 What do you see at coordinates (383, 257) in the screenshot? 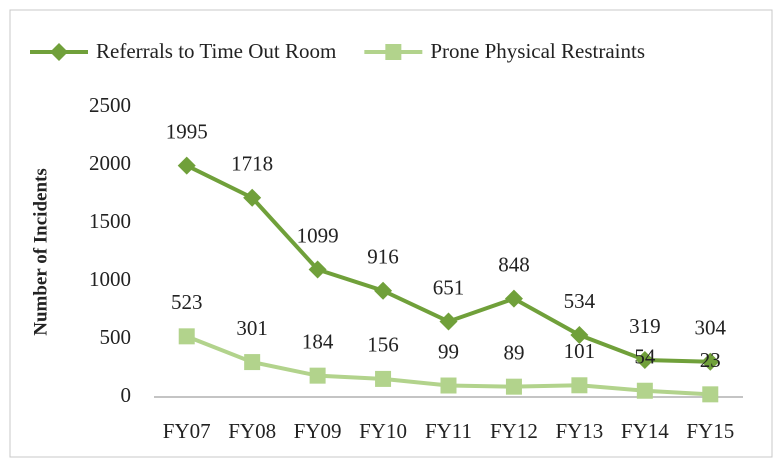
I see `data-label: 916` at bounding box center [383, 257].